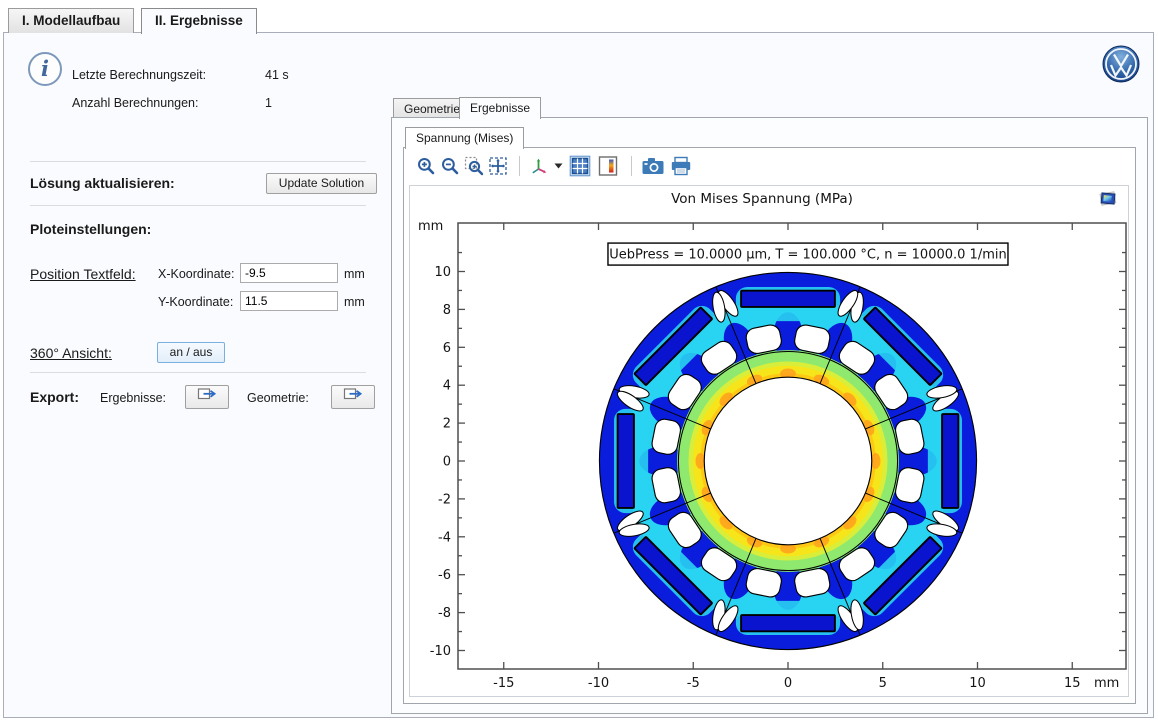  What do you see at coordinates (653, 166) in the screenshot?
I see `snapshot-camera-icon` at bounding box center [653, 166].